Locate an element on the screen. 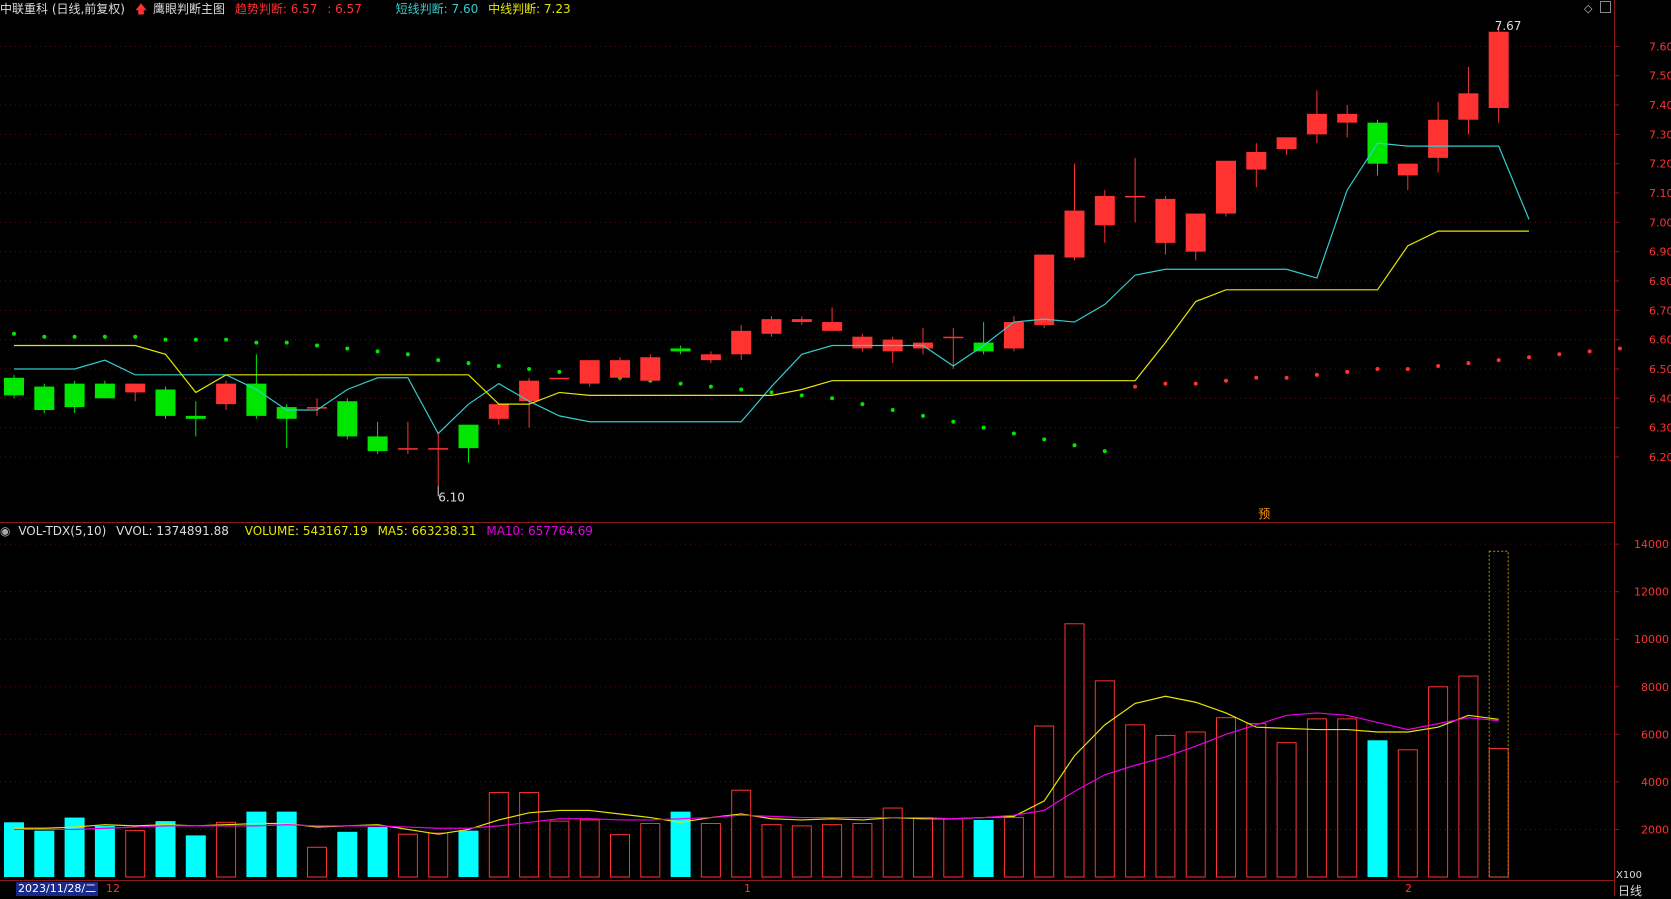 The image size is (1671, 899). price-tick-label: 6.40 is located at coordinates (1660, 398).